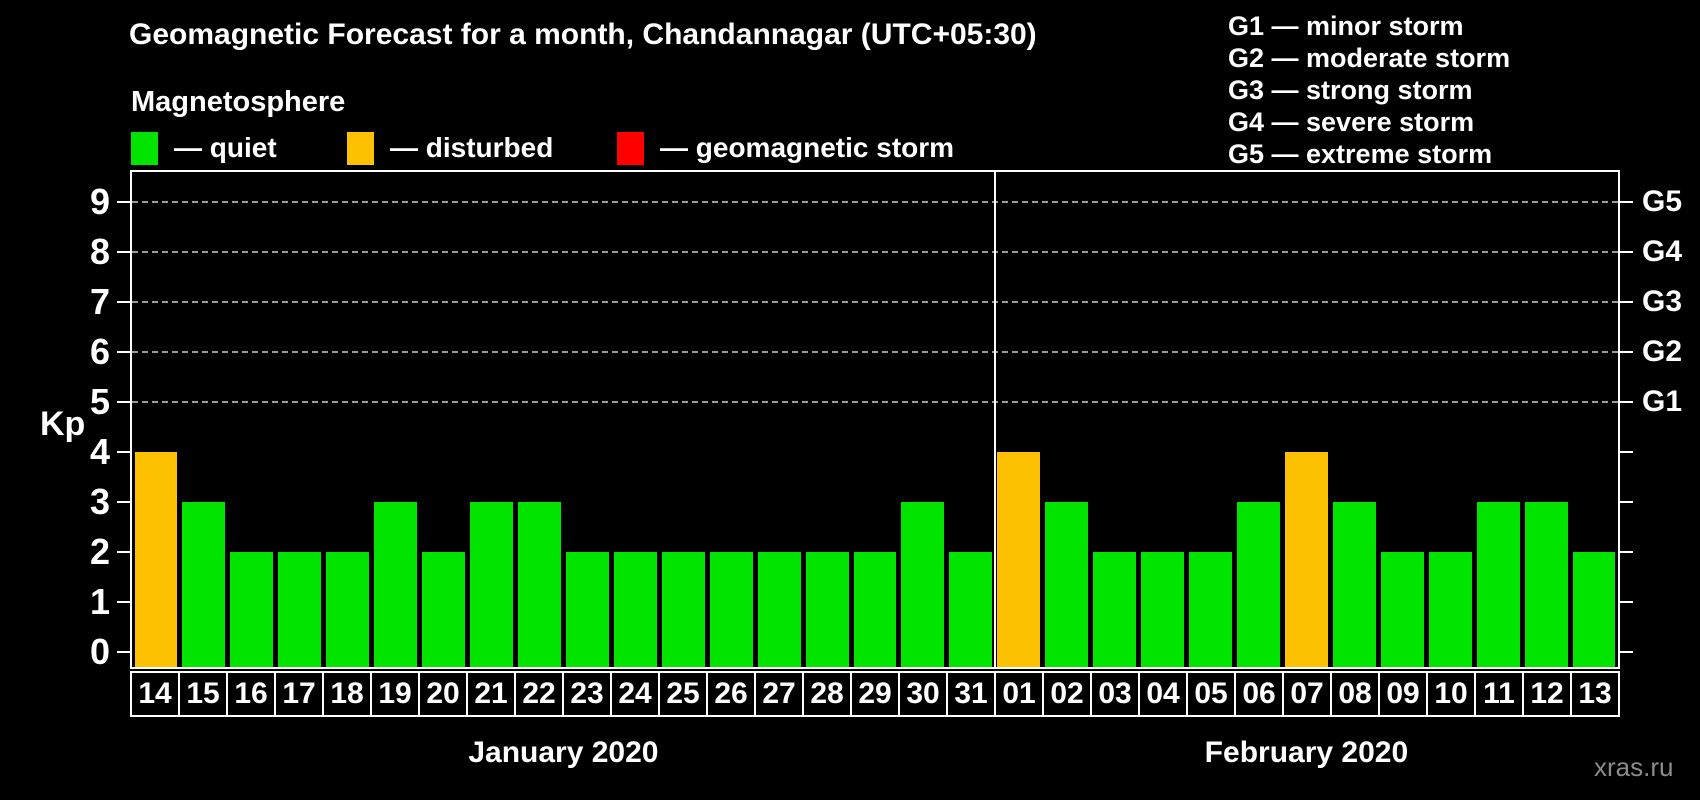 Image resolution: width=1700 pixels, height=800 pixels. What do you see at coordinates (99, 601) in the screenshot?
I see `y-tick-label-1: 1` at bounding box center [99, 601].